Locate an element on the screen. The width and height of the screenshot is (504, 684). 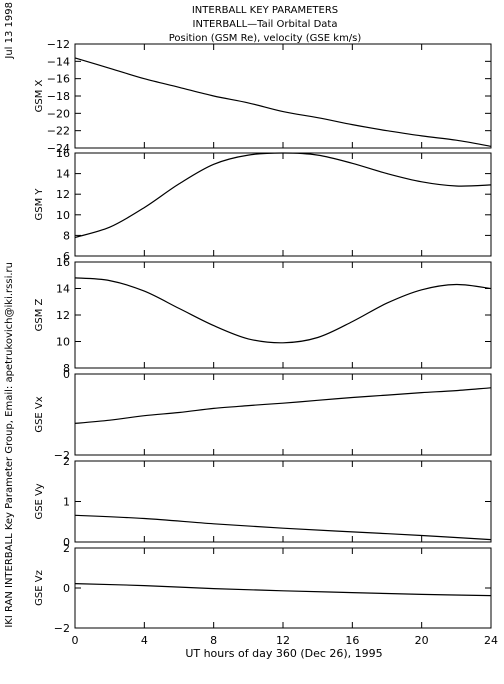
panel-frame-gse-vz is located at coordinates (283, 588).